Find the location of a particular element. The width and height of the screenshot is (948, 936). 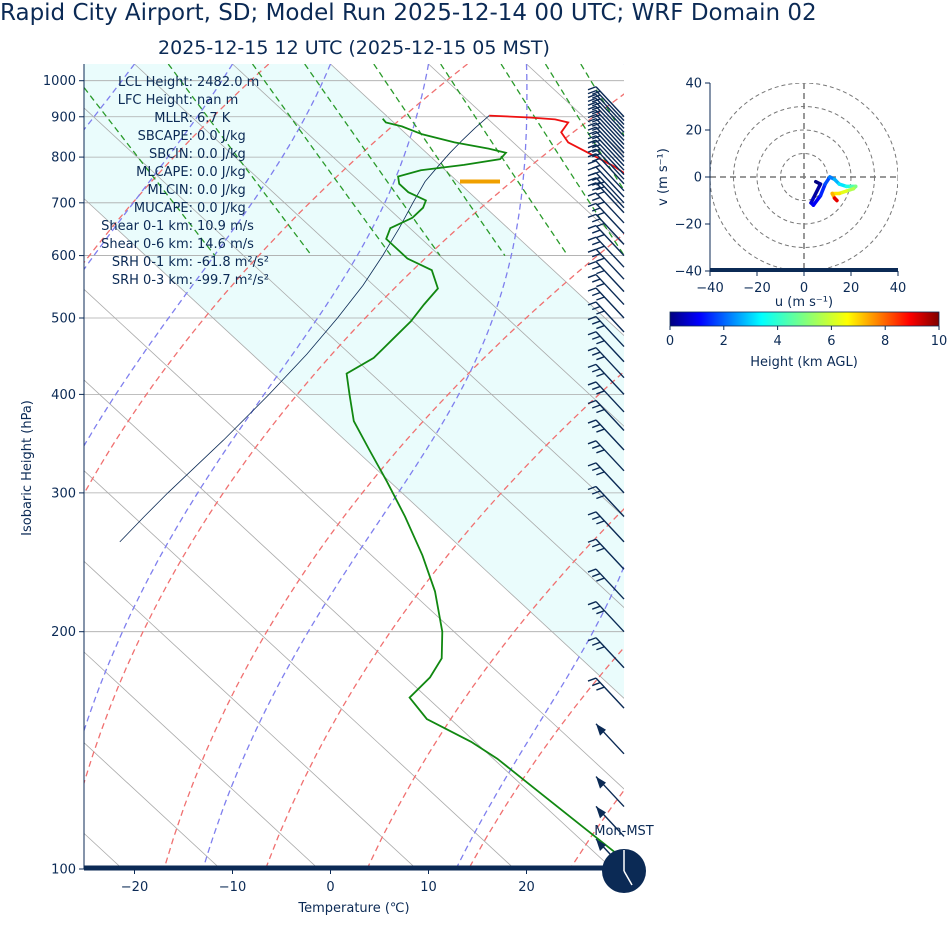

barb-pennant is located at coordinates (601, 812).